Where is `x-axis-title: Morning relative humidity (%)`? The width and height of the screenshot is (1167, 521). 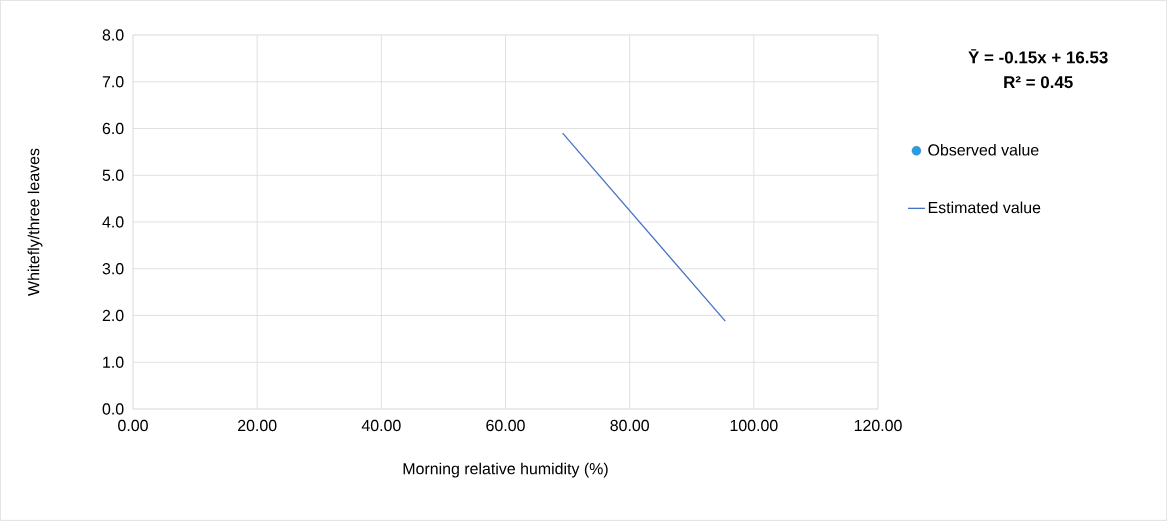 x-axis-title: Morning relative humidity (%) is located at coordinates (505, 470).